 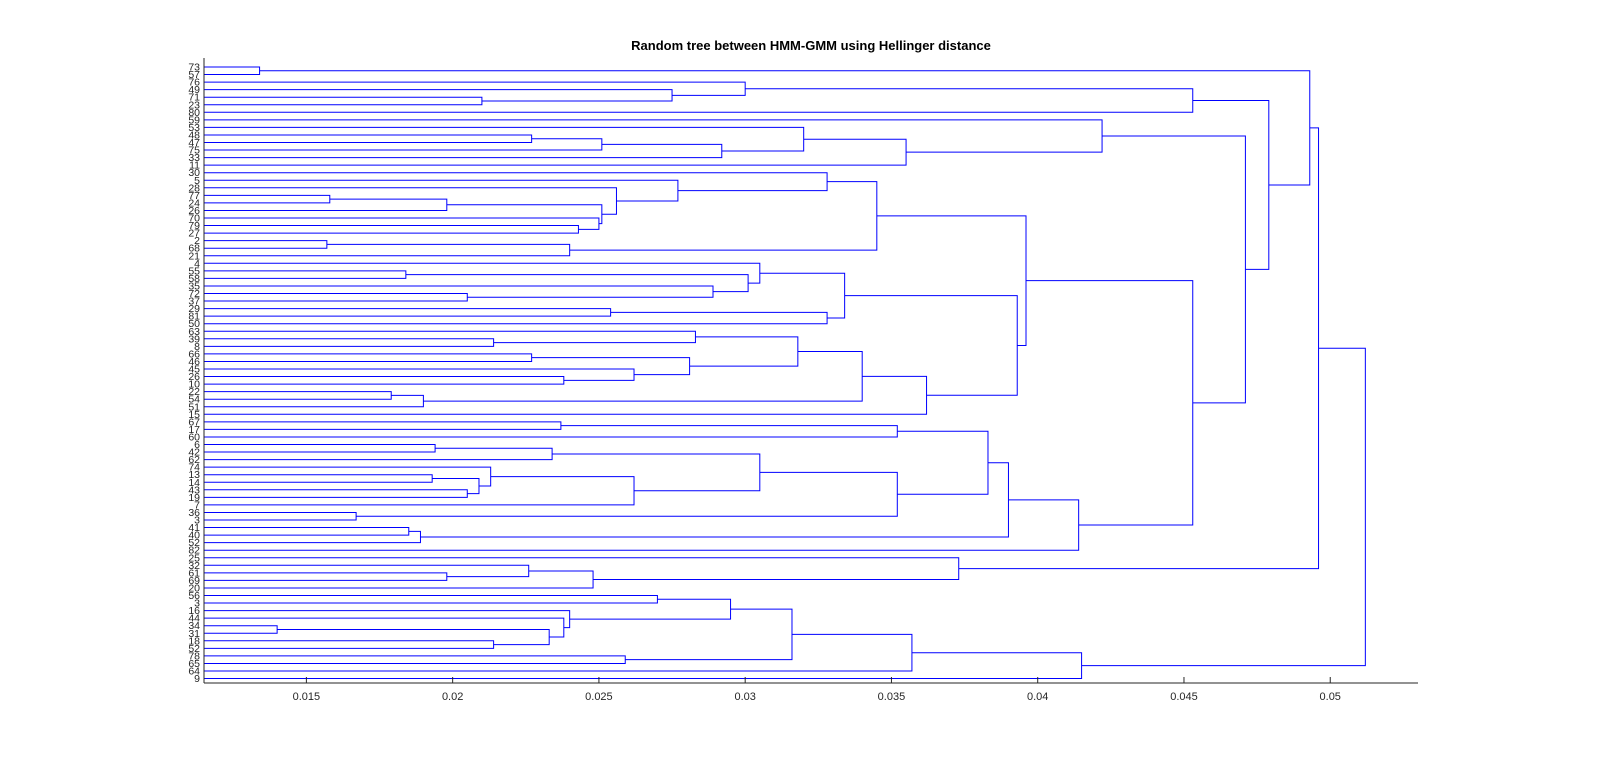 I want to click on leaf-label: 60, so click(x=194, y=437).